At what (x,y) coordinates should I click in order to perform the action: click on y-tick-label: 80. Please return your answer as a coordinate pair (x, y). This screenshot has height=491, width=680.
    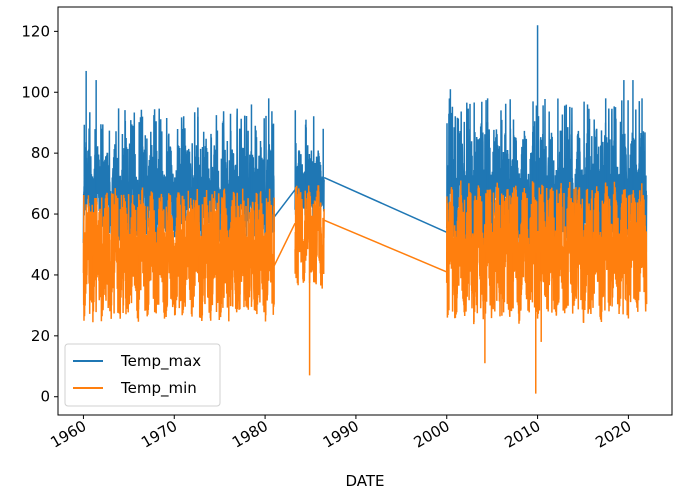
    Looking at the image, I should click on (40, 153).